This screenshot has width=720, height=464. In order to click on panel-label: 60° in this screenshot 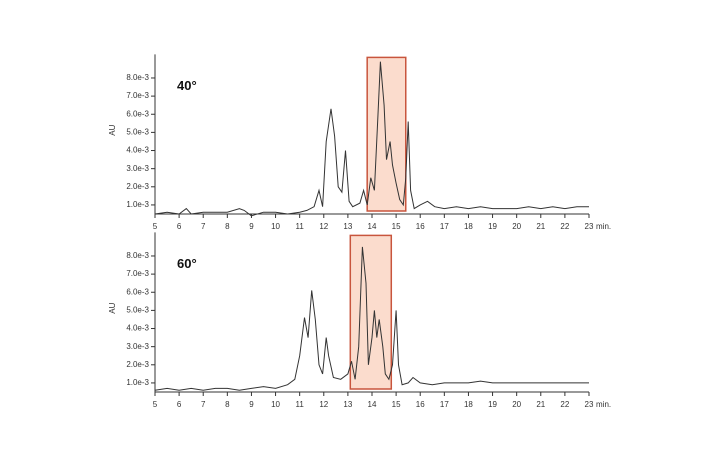, I will do `click(187, 263)`.